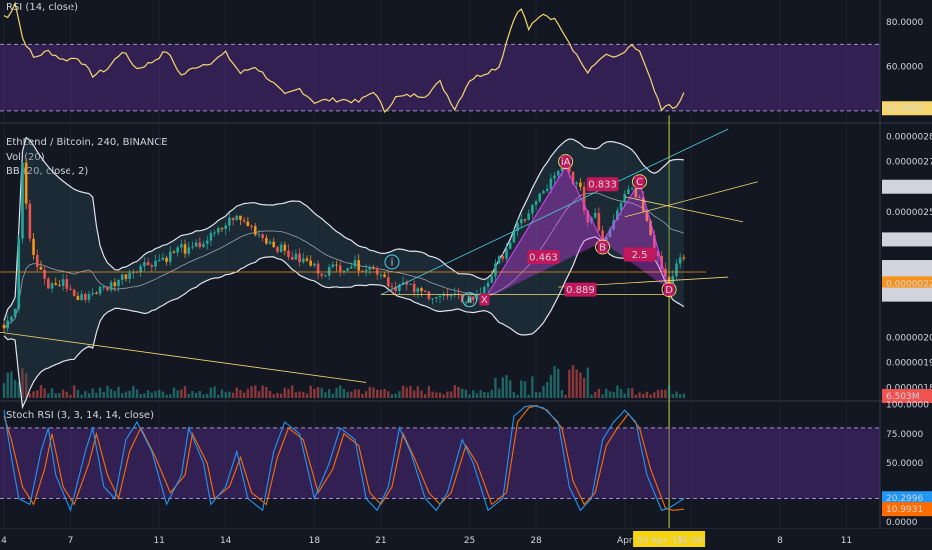 The width and height of the screenshot is (932, 550). I want to click on ratio-label: 0.833, so click(602, 185).